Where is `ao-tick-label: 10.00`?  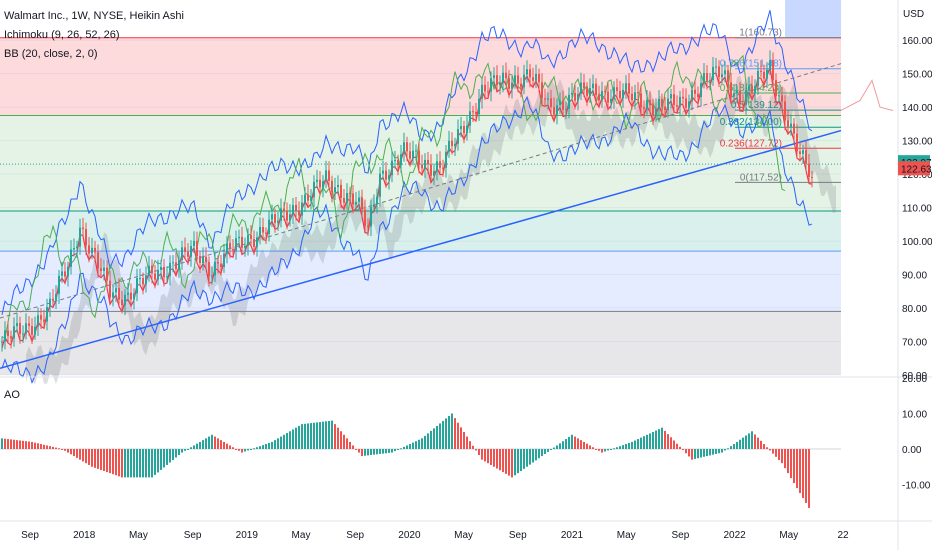
ao-tick-label: 10.00 is located at coordinates (914, 415).